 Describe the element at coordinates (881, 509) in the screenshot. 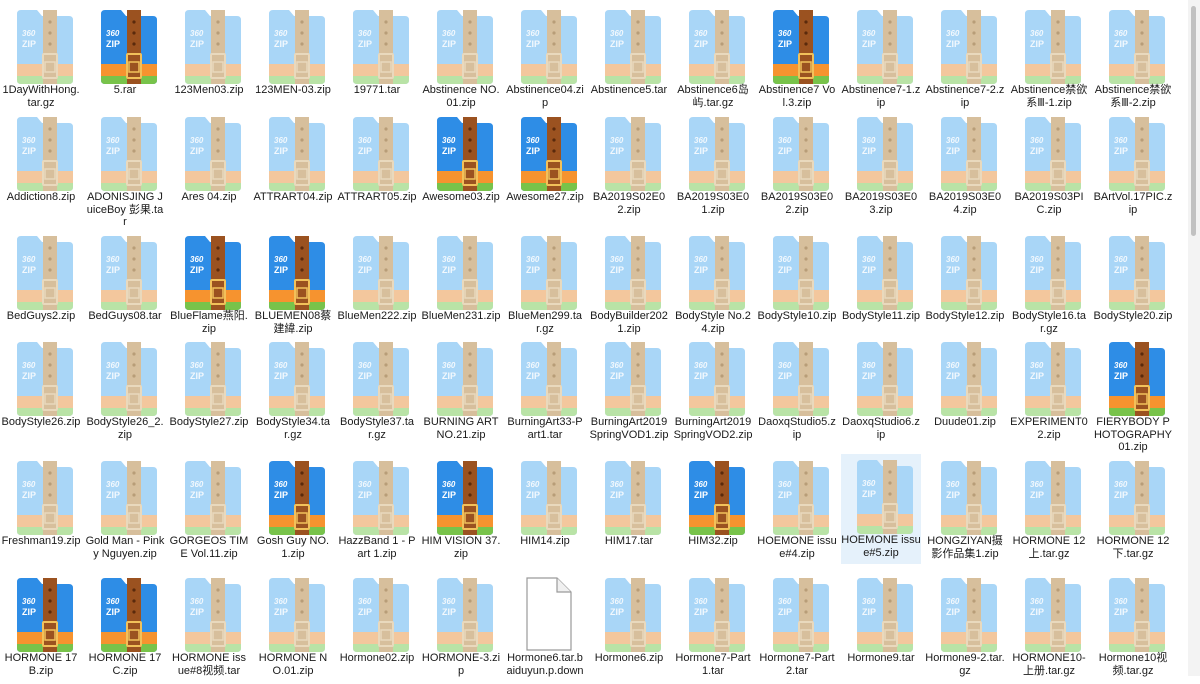

I see `file-item: 360 ZIP HOEMONE issue#5.zip` at that location.